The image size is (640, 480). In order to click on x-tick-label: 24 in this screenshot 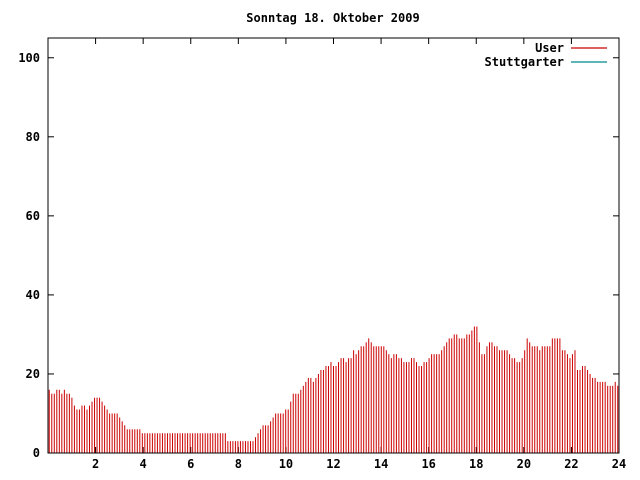, I will do `click(619, 464)`.